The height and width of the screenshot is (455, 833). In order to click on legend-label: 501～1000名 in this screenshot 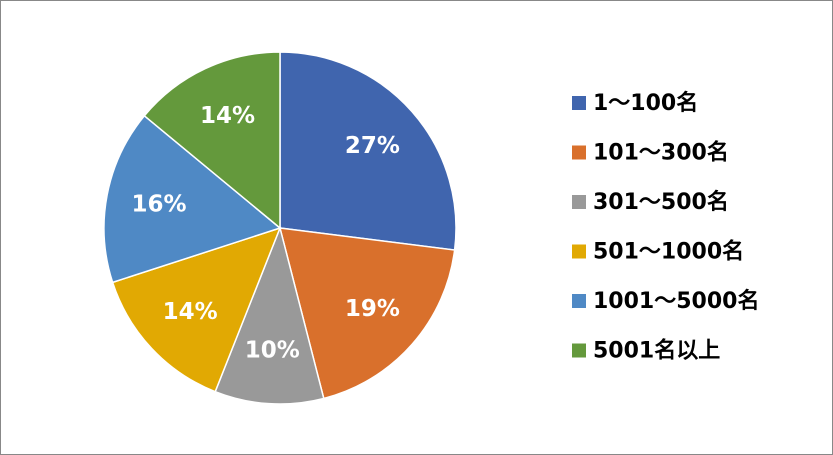, I will do `click(668, 252)`.